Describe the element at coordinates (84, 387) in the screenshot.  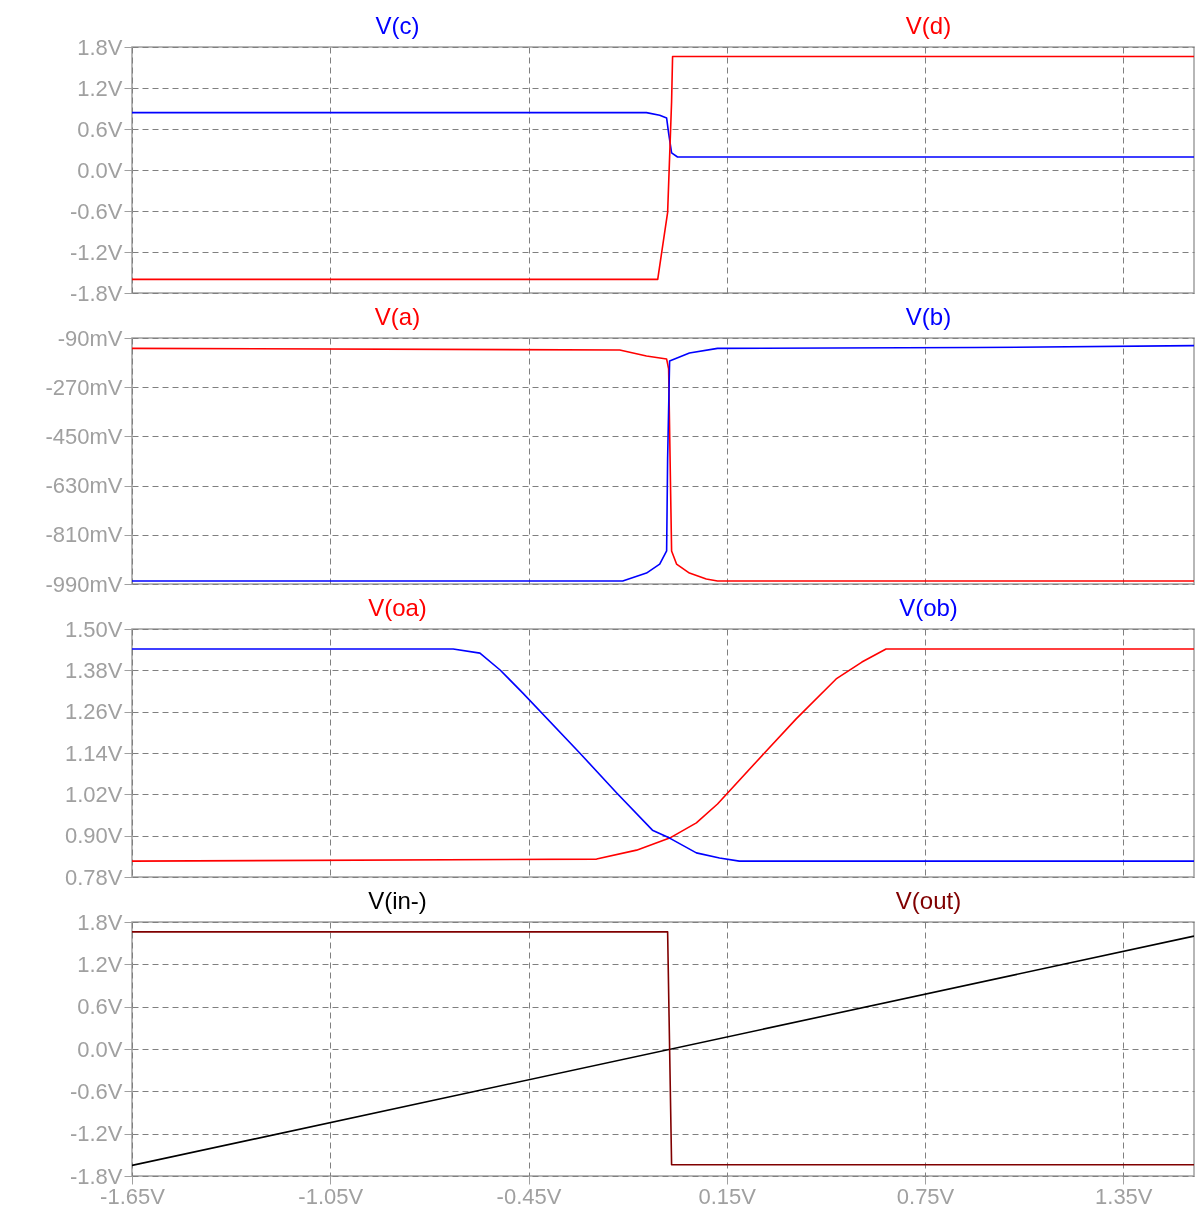
I see `y-tick-label: -270mV` at that location.